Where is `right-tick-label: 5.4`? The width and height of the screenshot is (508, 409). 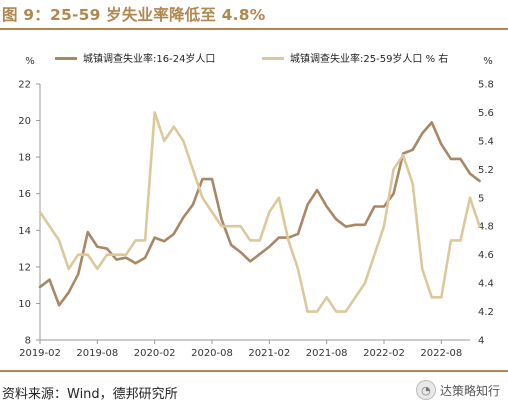 right-tick-label: 5.4 is located at coordinates (486, 141).